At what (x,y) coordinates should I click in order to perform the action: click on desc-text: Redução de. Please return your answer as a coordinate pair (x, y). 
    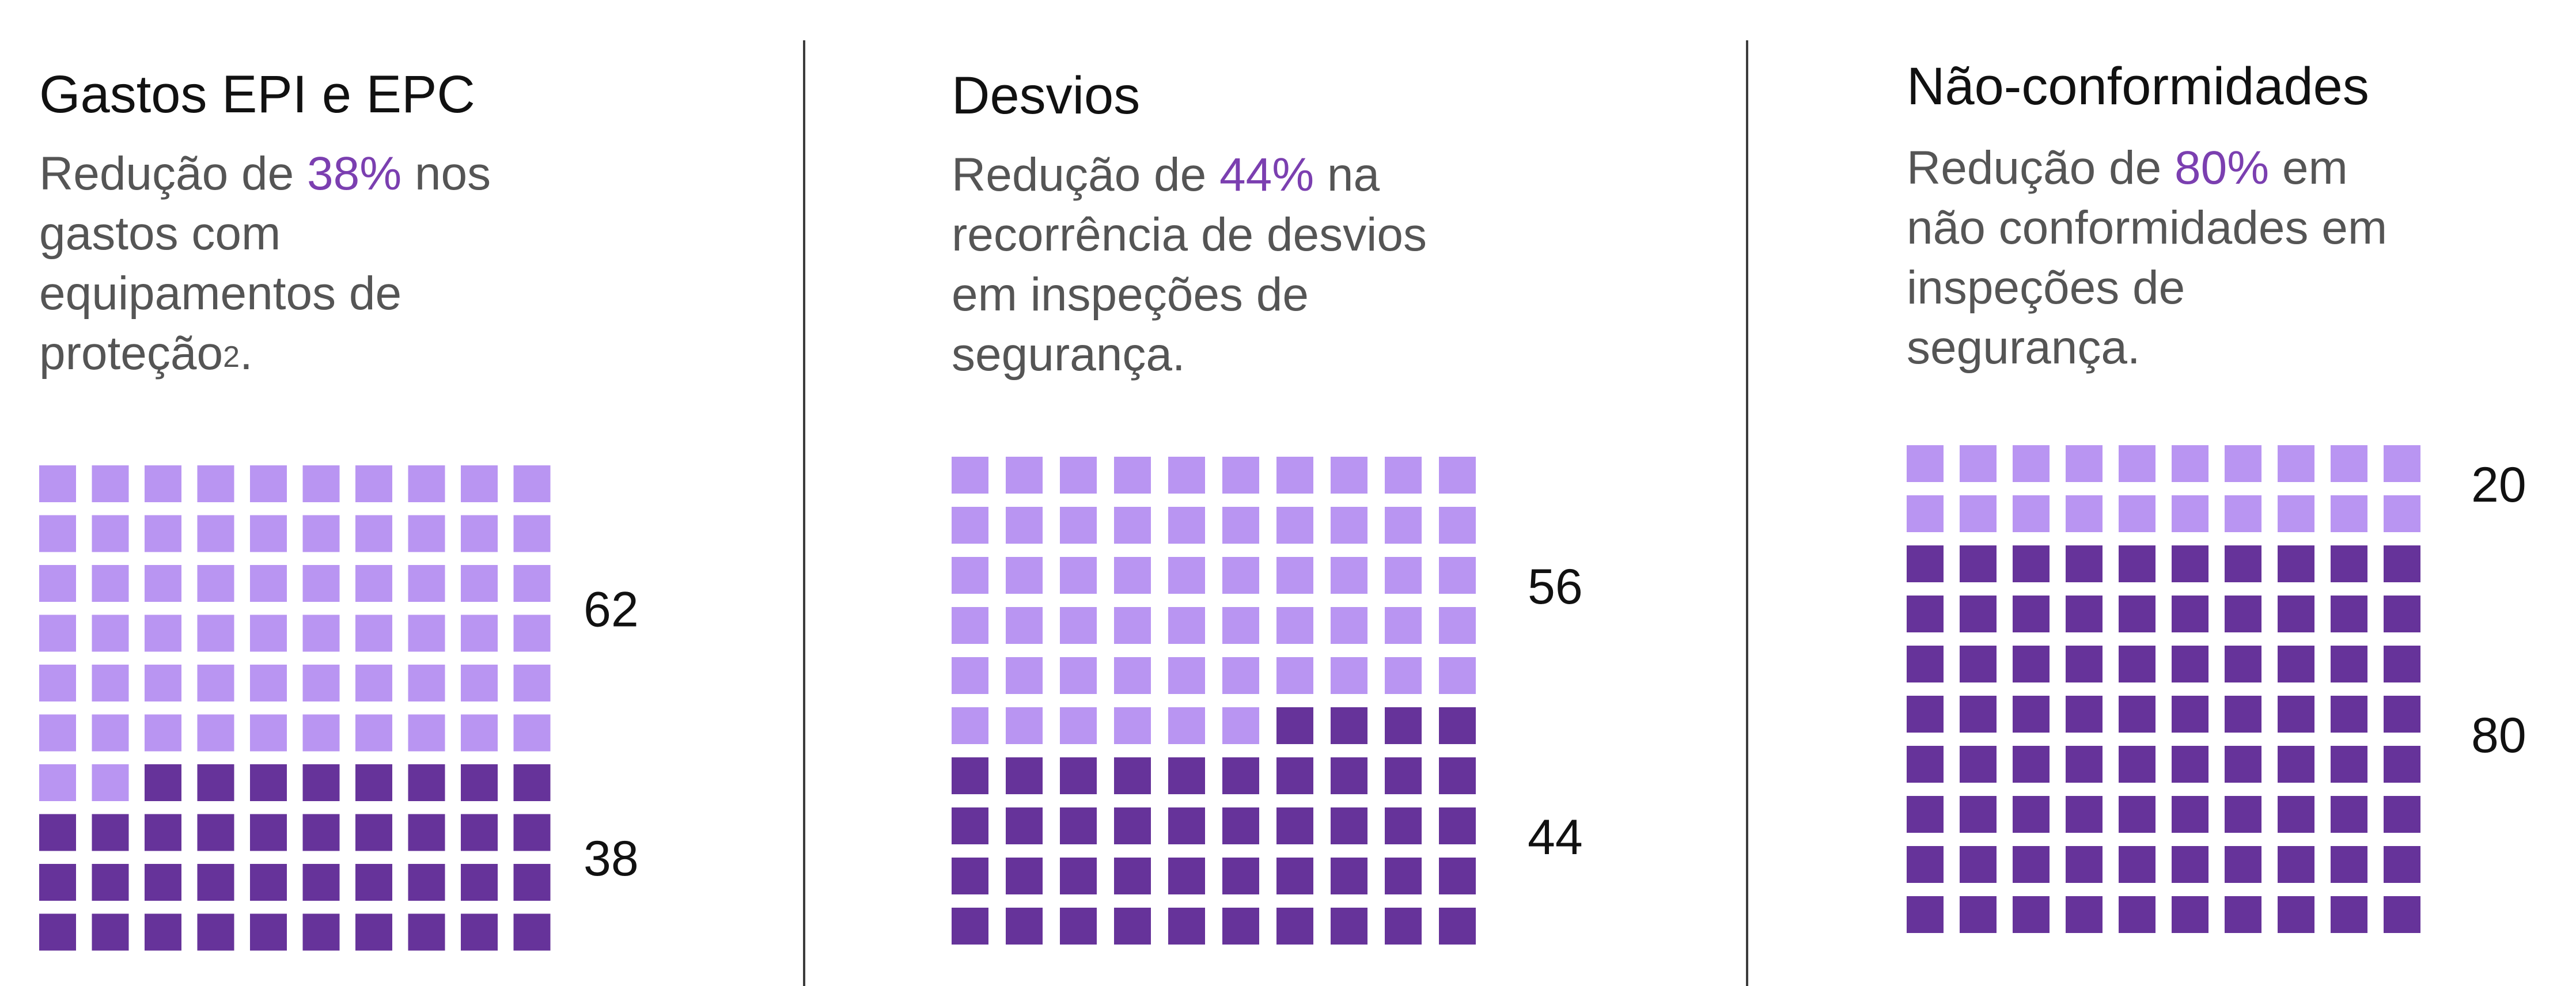
    Looking at the image, I should click on (173, 173).